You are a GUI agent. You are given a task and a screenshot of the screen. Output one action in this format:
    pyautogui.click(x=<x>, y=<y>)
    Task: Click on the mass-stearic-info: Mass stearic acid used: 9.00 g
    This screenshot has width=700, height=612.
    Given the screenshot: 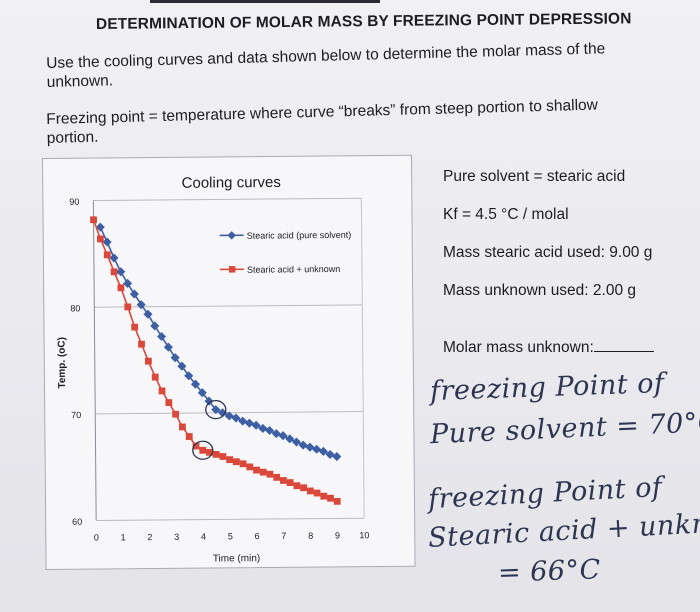 What is the action you would take?
    pyautogui.click(x=548, y=252)
    